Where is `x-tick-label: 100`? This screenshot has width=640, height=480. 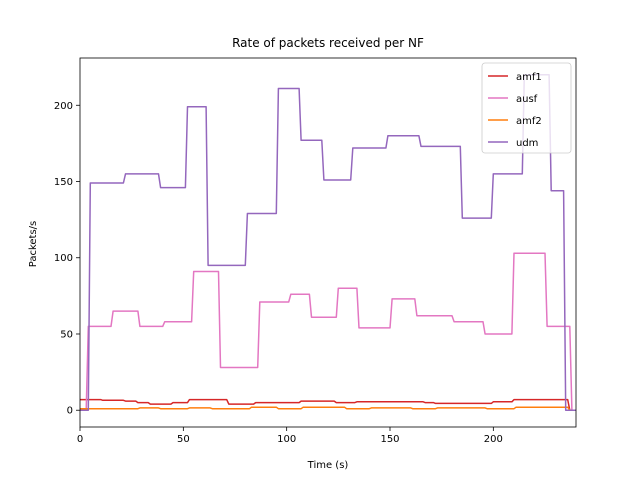
x-tick-label: 100 is located at coordinates (286, 439).